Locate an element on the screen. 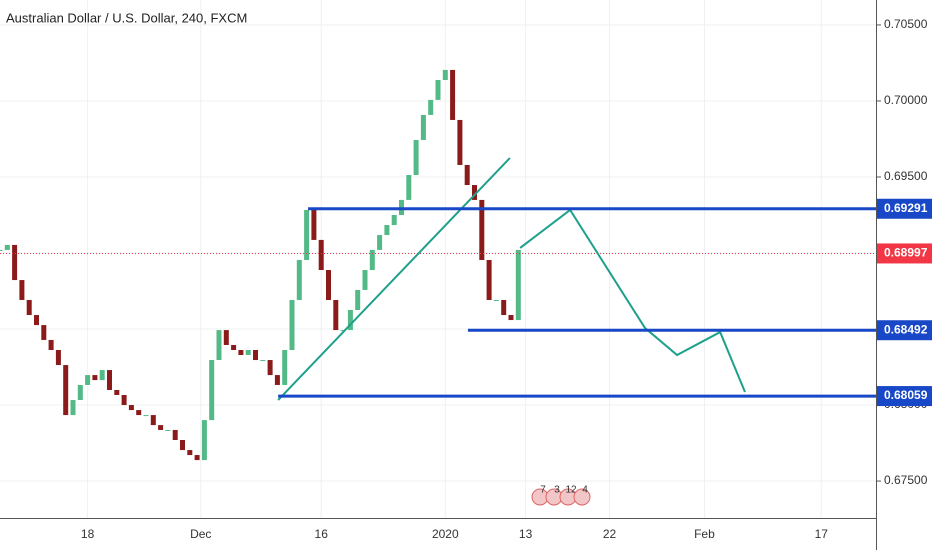  event-label: 7 is located at coordinates (543, 490).